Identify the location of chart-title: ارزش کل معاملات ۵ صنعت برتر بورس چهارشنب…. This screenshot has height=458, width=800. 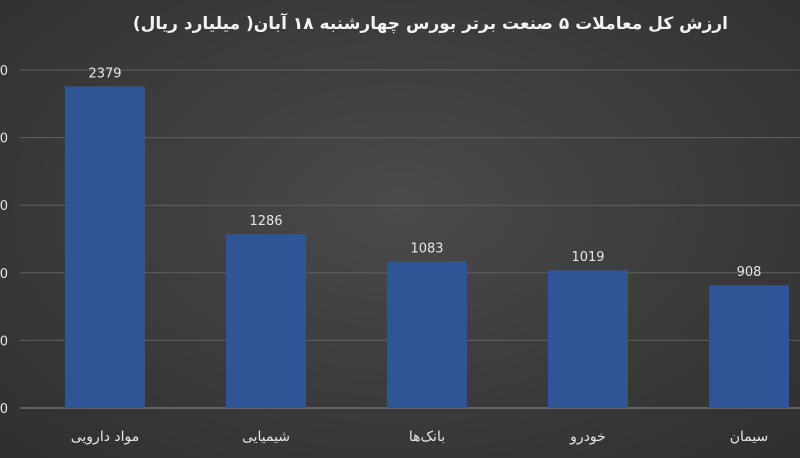
(430, 24).